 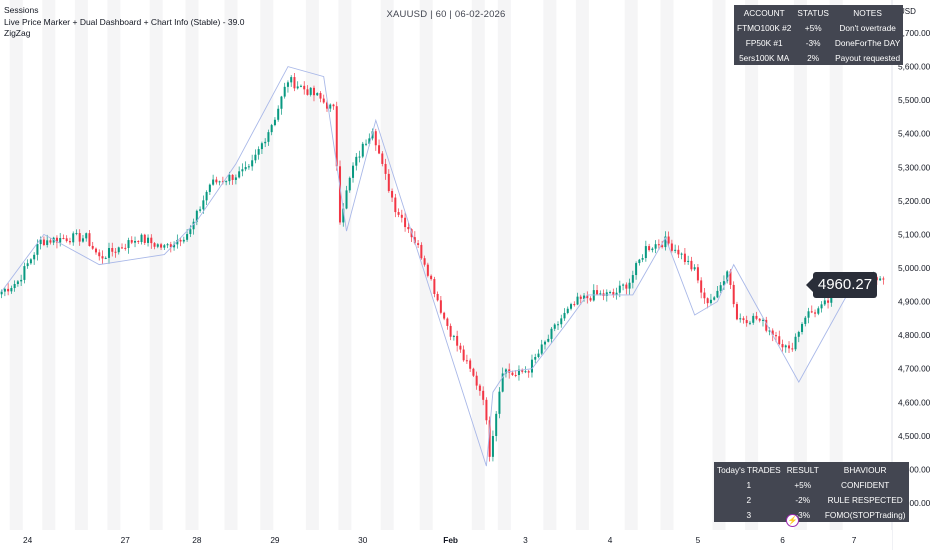 I want to click on price-tick-label: 5,000.00, so click(x=914, y=268).